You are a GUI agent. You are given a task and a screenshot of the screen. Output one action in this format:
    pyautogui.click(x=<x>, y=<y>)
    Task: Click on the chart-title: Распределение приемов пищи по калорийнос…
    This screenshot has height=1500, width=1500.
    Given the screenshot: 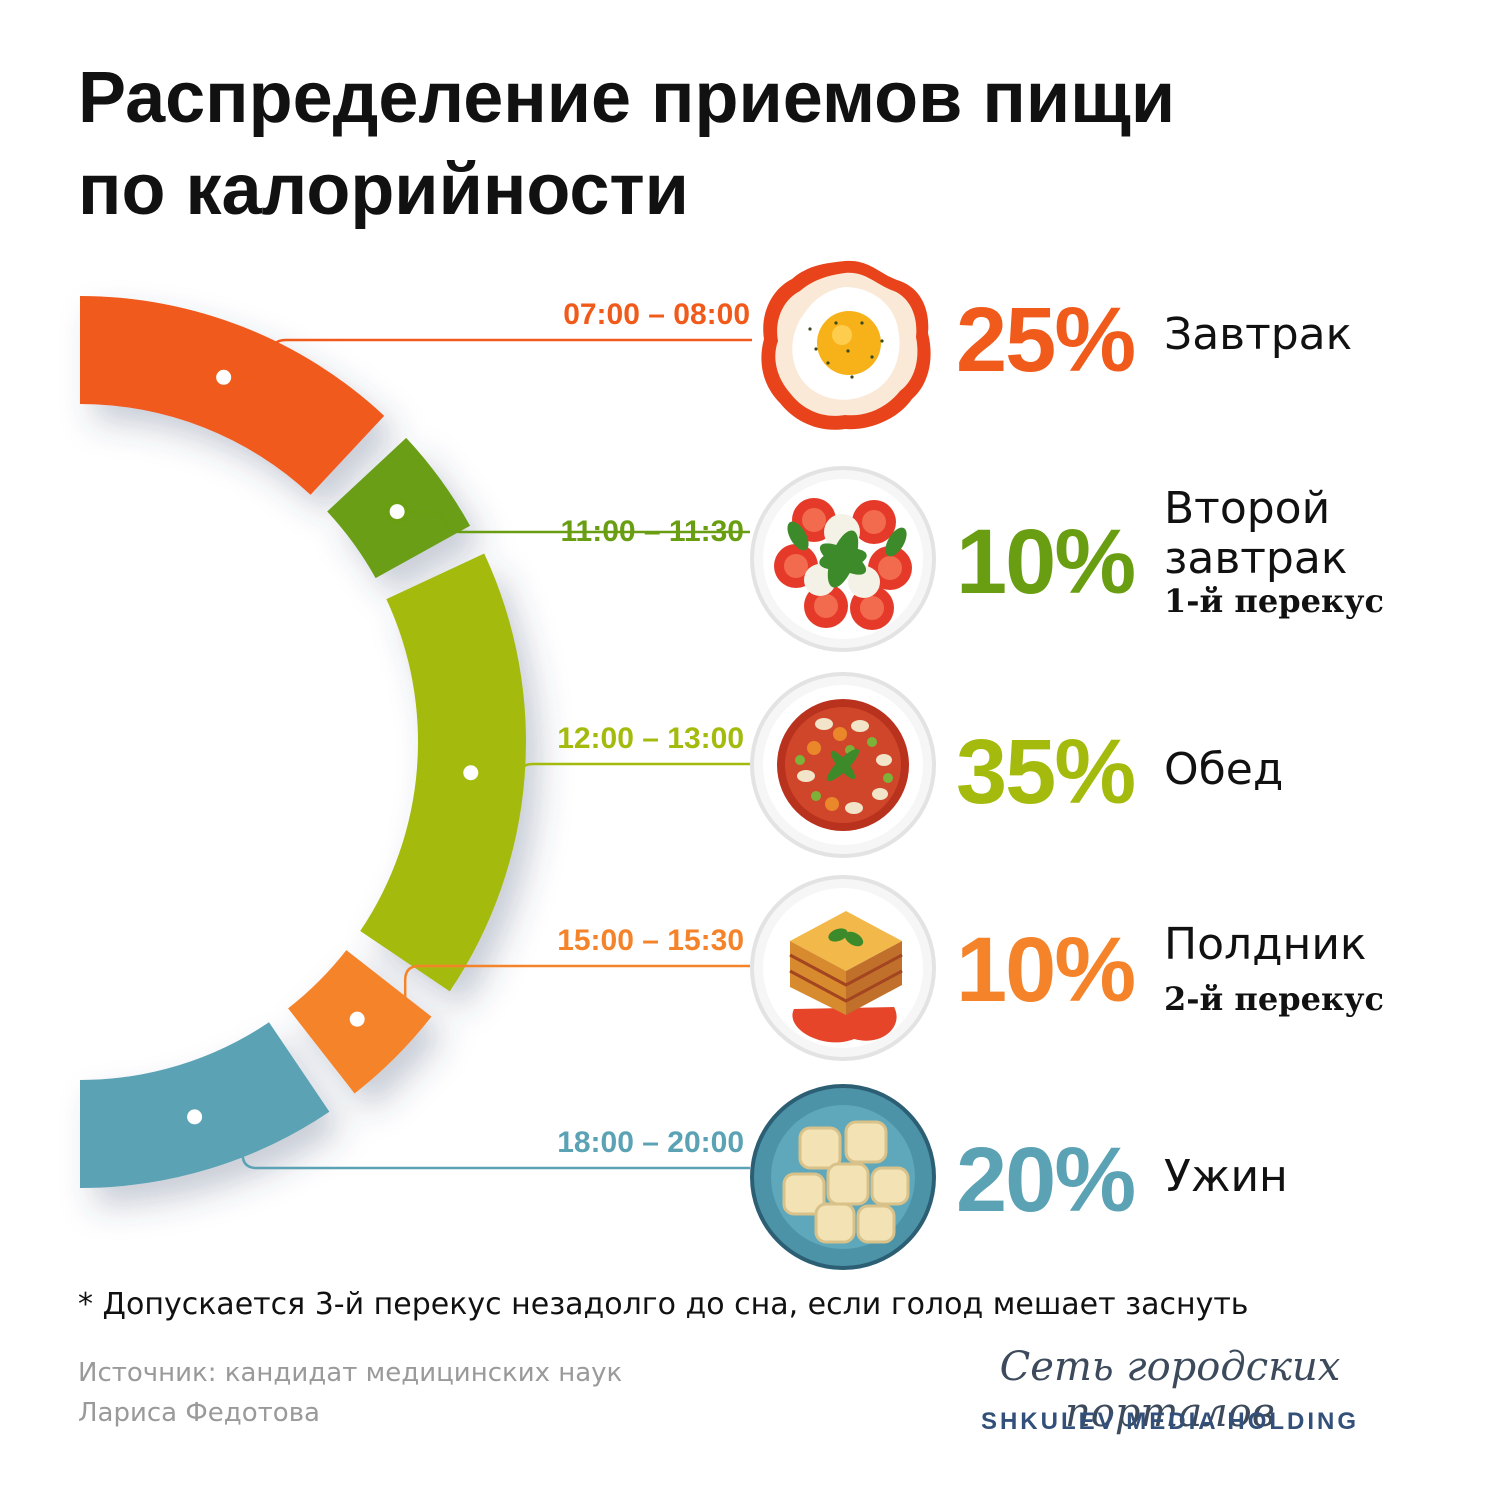 What is the action you would take?
    pyautogui.click(x=728, y=144)
    